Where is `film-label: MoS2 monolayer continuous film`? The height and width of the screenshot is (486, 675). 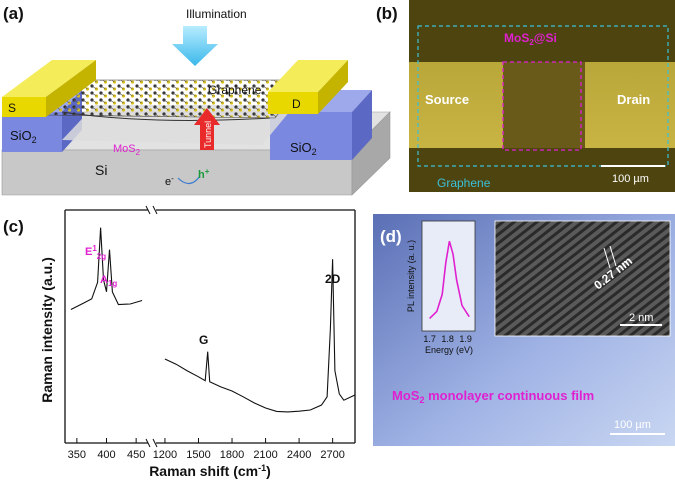
film-label: MoS2 monolayer continuous film is located at coordinates (493, 396).